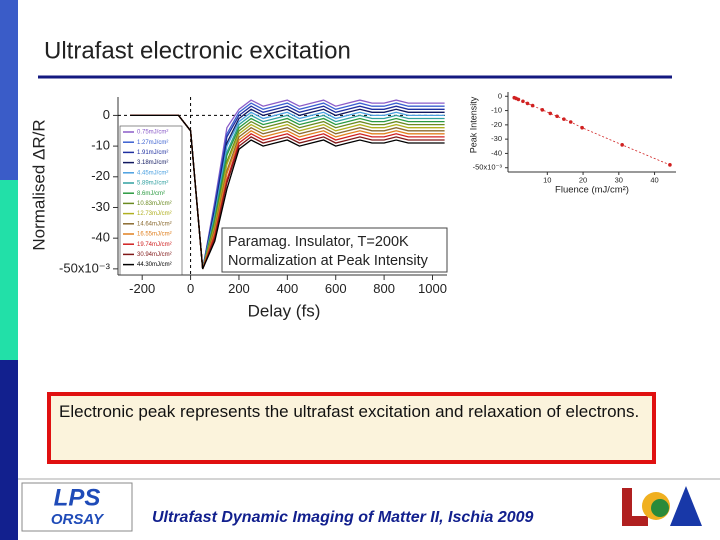 The height and width of the screenshot is (540, 720). I want to click on x-tick-label: 10, so click(547, 180).